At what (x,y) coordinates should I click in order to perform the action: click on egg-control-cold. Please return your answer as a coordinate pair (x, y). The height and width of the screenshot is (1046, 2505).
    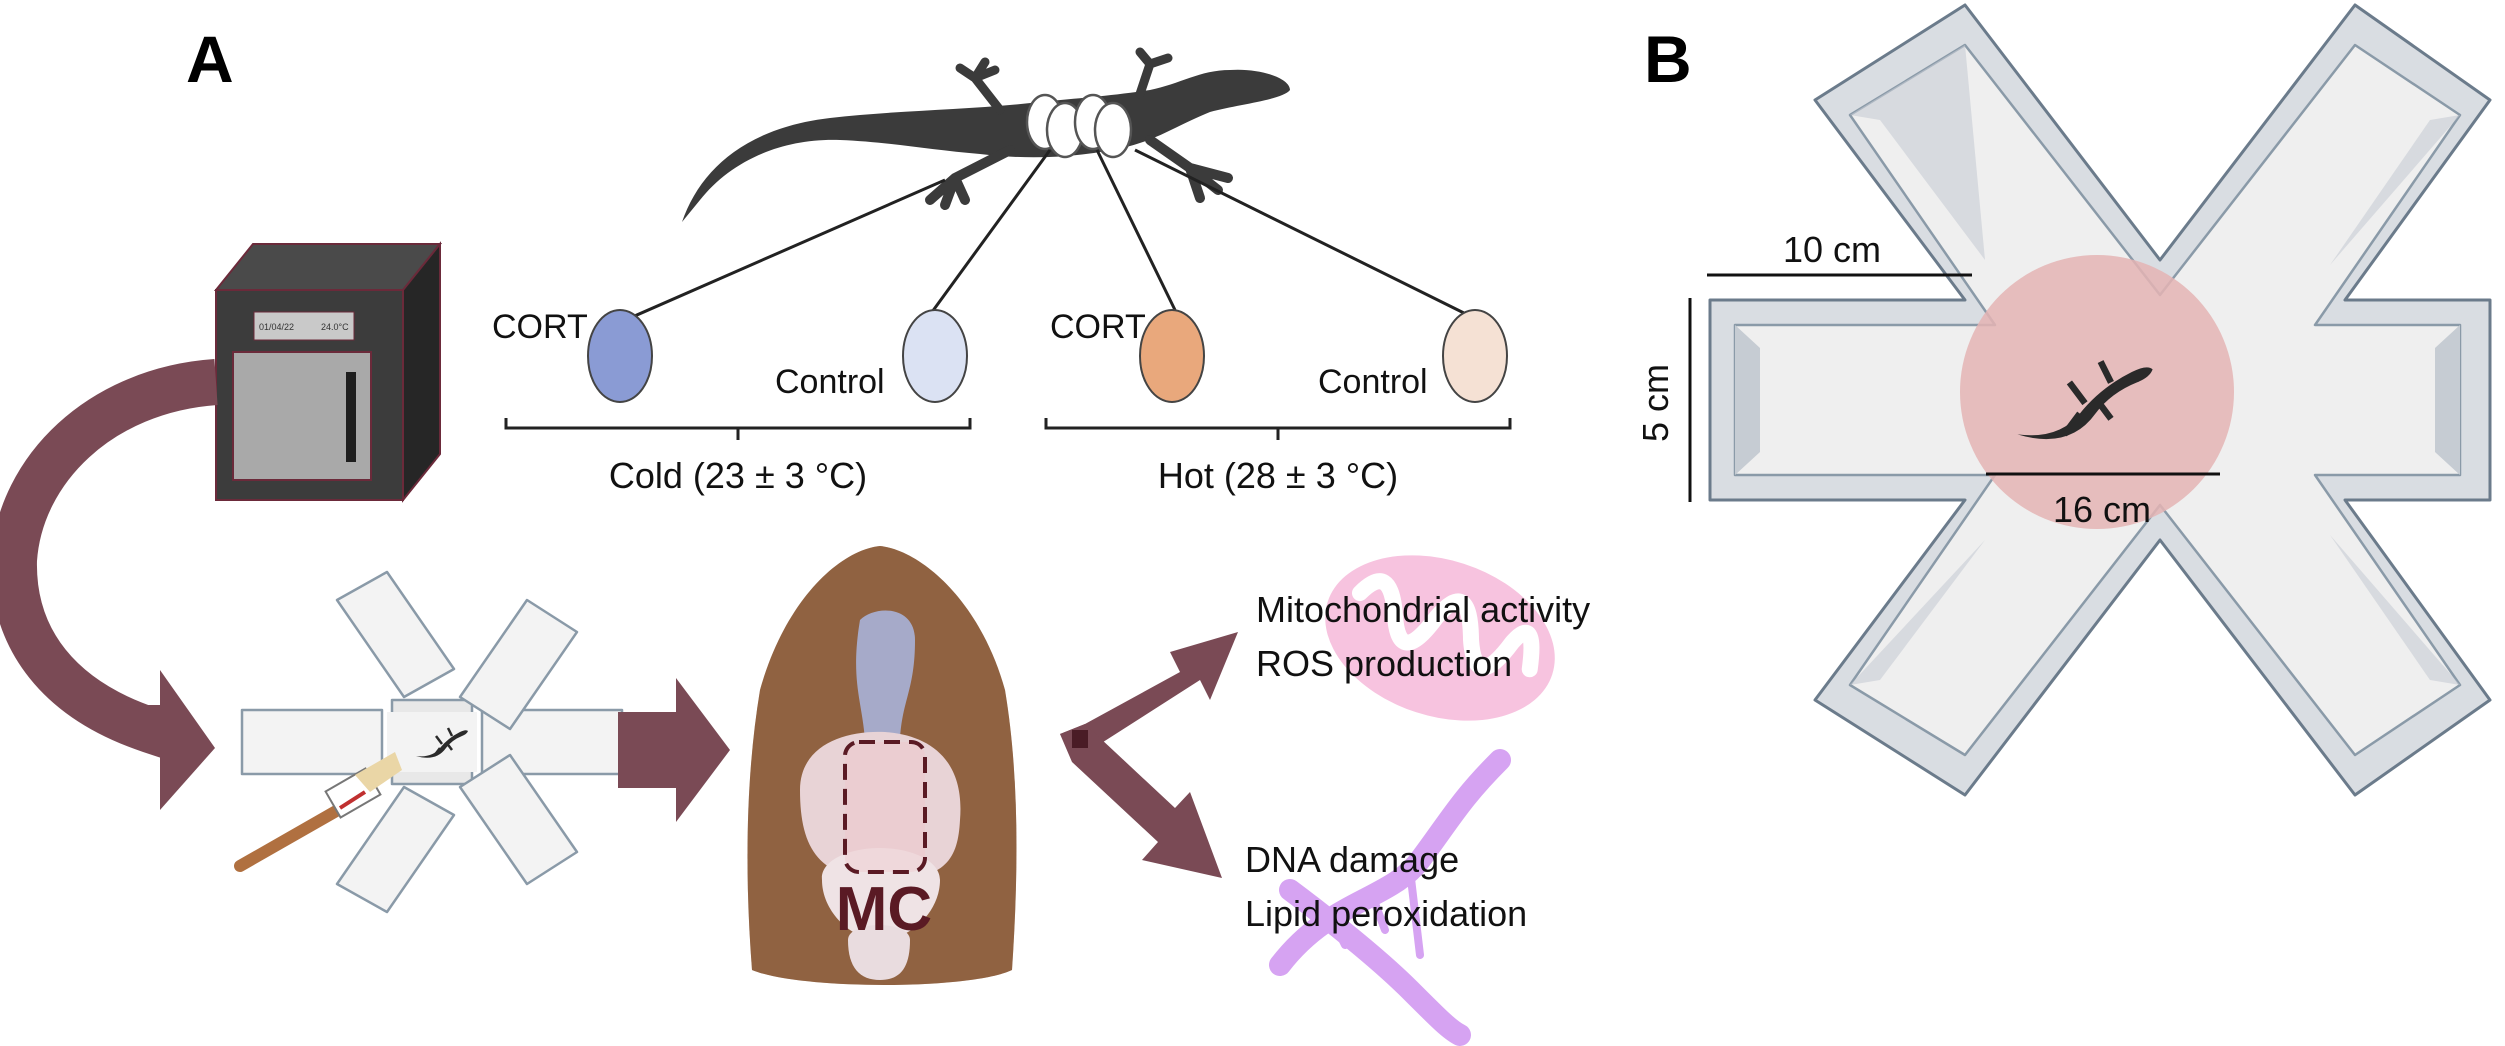
    Looking at the image, I should click on (935, 356).